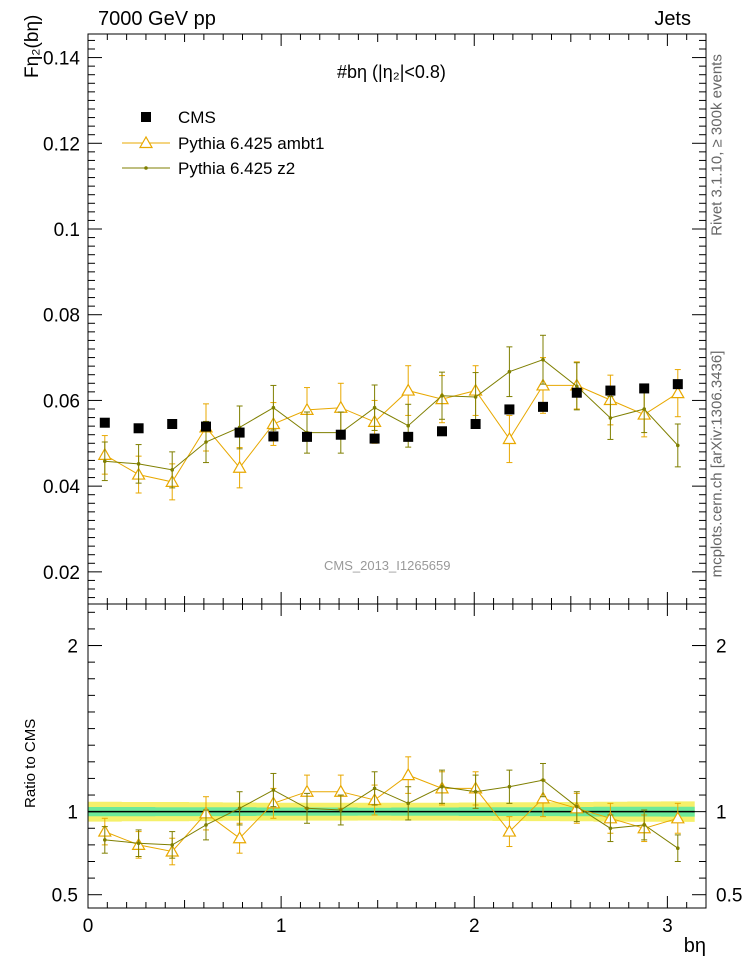  Describe the element at coordinates (61, 401) in the screenshot. I see `y-tick-label: 0.06` at that location.